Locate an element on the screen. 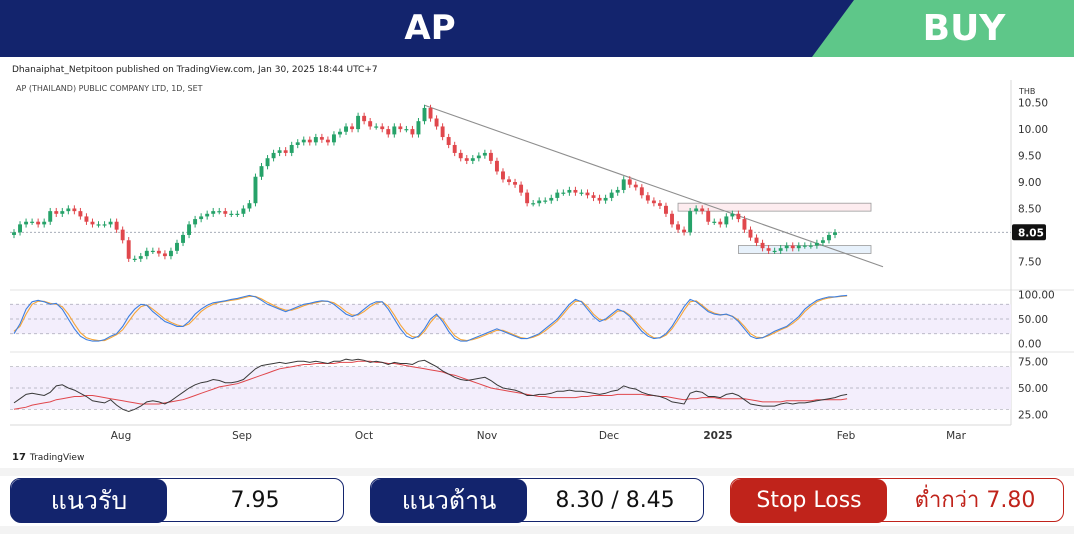 This screenshot has height=534, width=1074. stop-loss-value: ต่ำกว่า 7.80 is located at coordinates (975, 500).